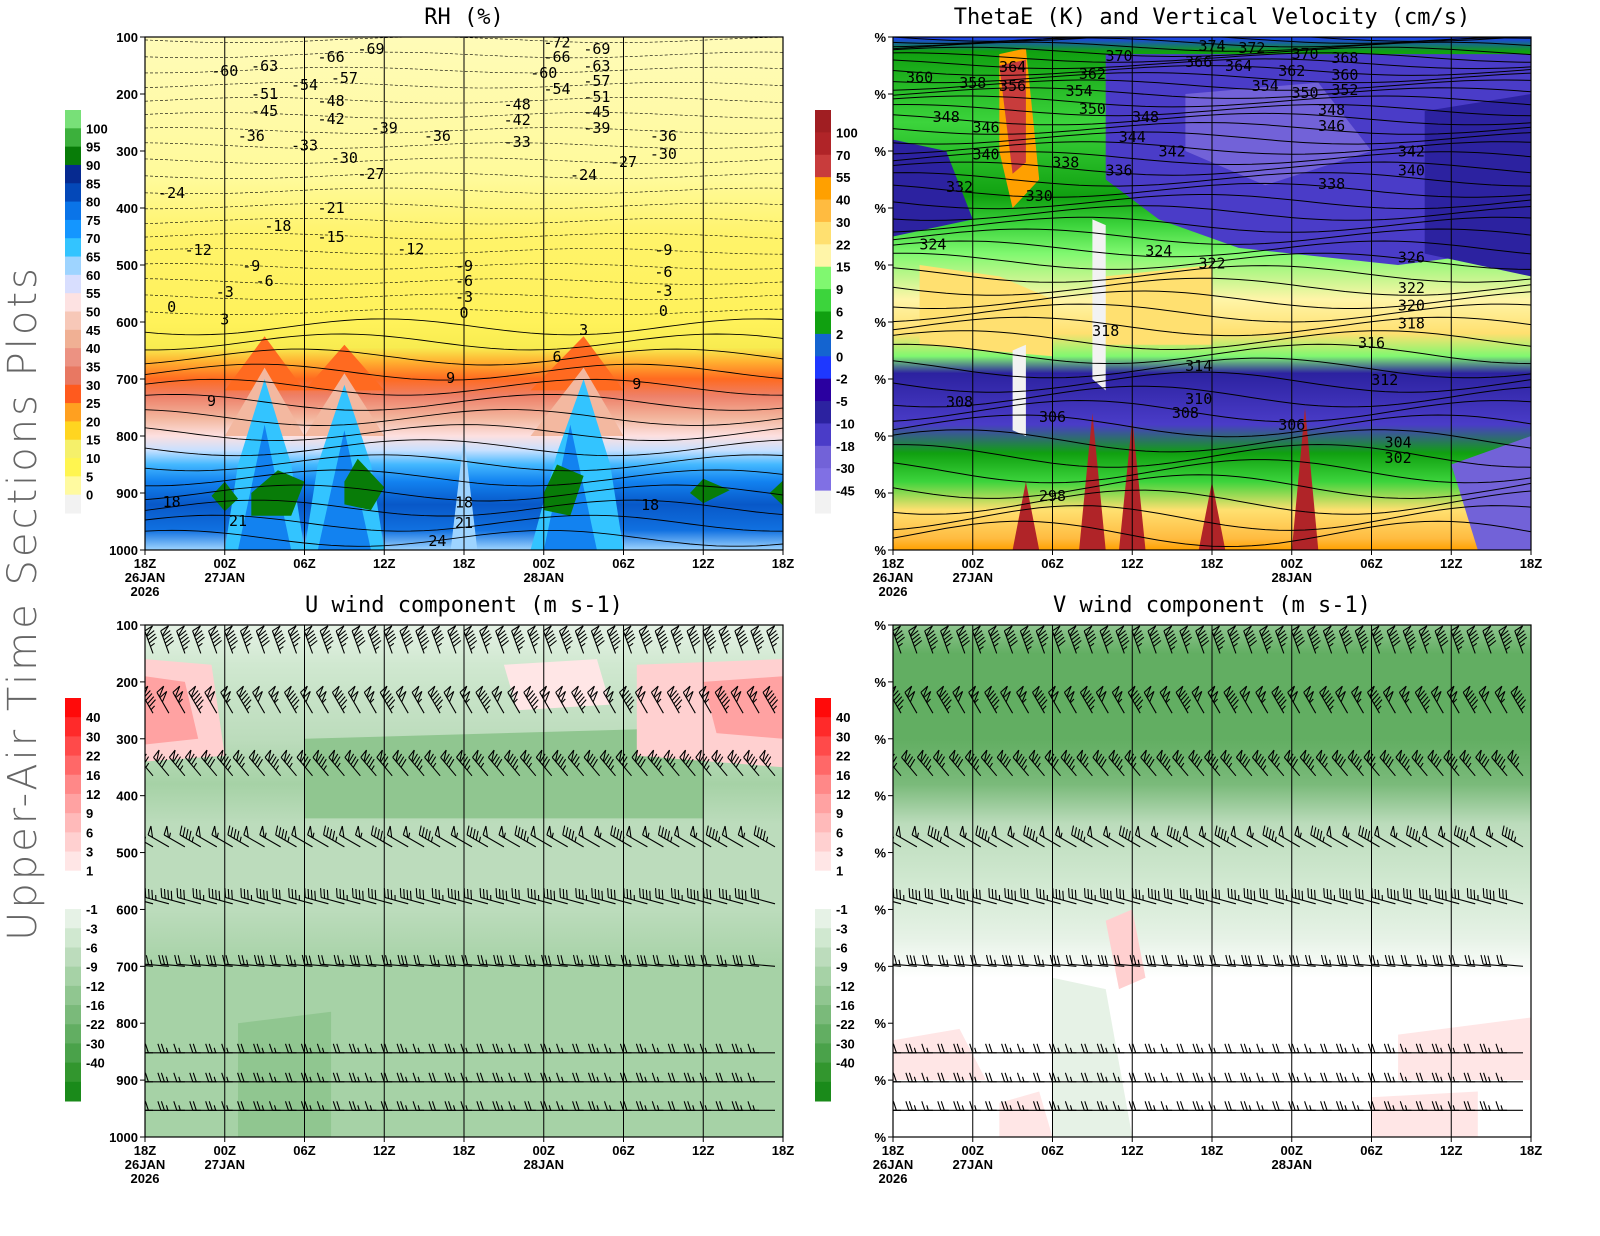 This screenshot has height=1236, width=1600. I want to click on x-tick-label: 27JAN, so click(225, 1164).